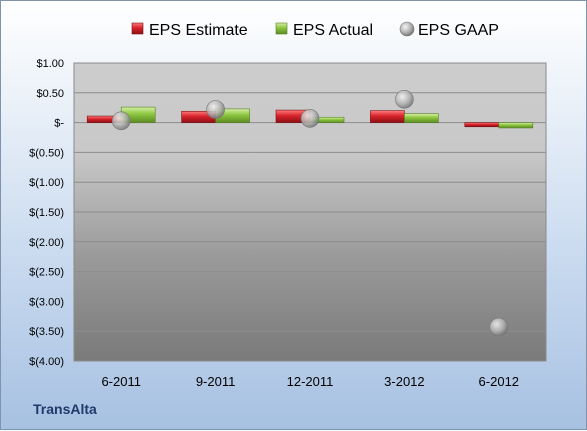  What do you see at coordinates (46, 302) in the screenshot?
I see `y-tick-label: $(3.00)` at bounding box center [46, 302].